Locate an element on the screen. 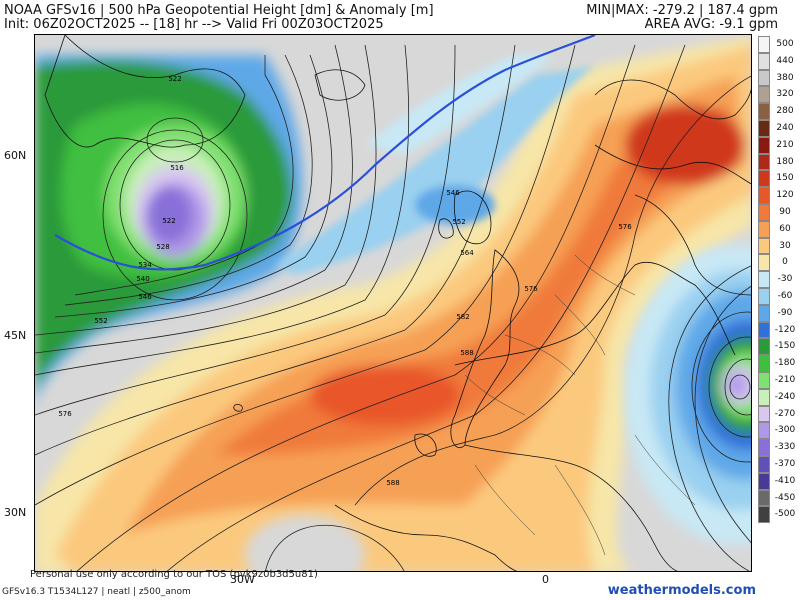 The width and height of the screenshot is (800, 600). min-max-readout: MIN|MAX: -279.2 | 187.4 gpm is located at coordinates (682, 10).